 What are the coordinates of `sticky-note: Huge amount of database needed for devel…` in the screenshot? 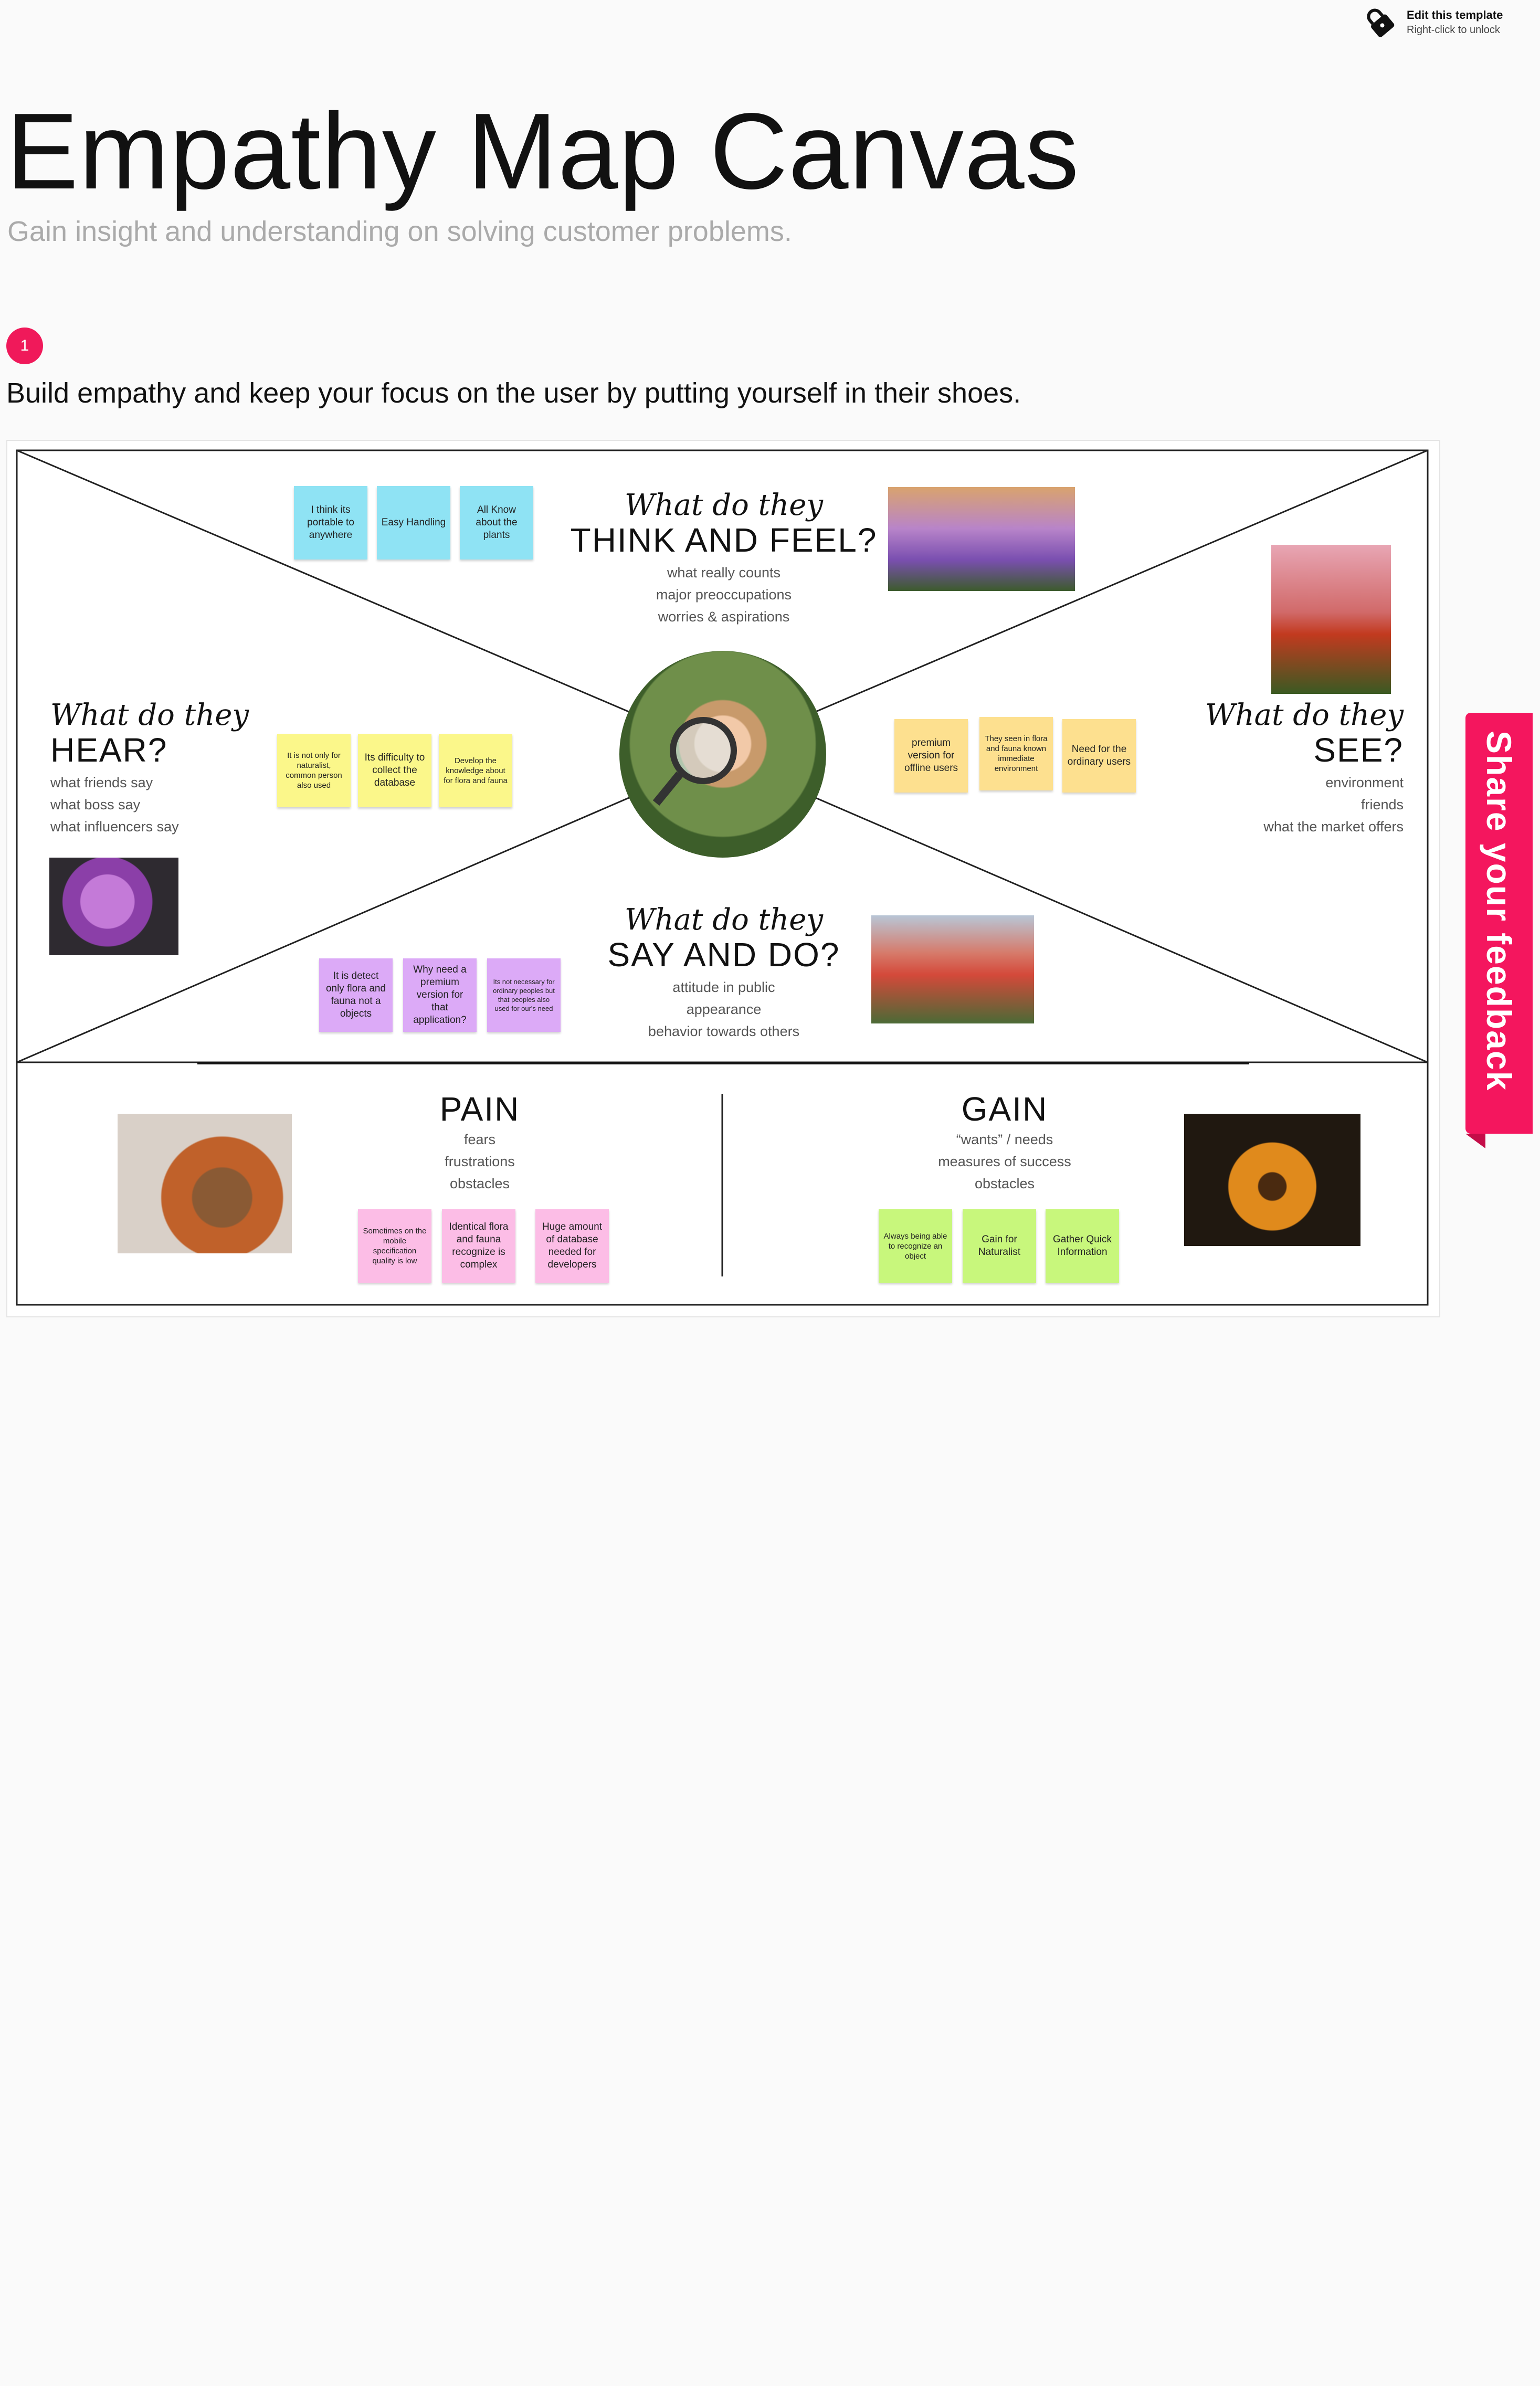 It's located at (572, 1246).